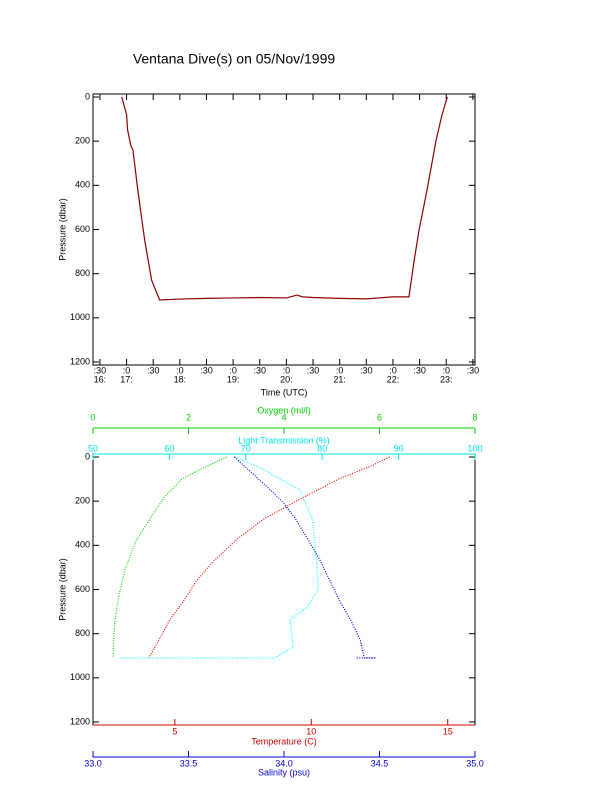 Image resolution: width=612 pixels, height=785 pixels. Describe the element at coordinates (284, 198) in the screenshot. I see `pressure-trace` at that location.